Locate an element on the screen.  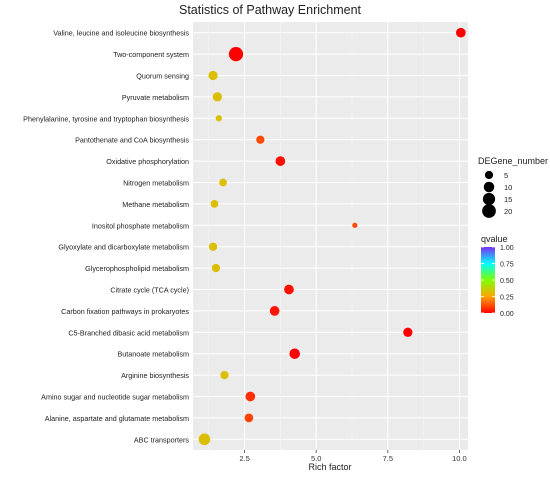
y-tick-label: C5-Branched dibasic acid metabolism is located at coordinates (128, 332).